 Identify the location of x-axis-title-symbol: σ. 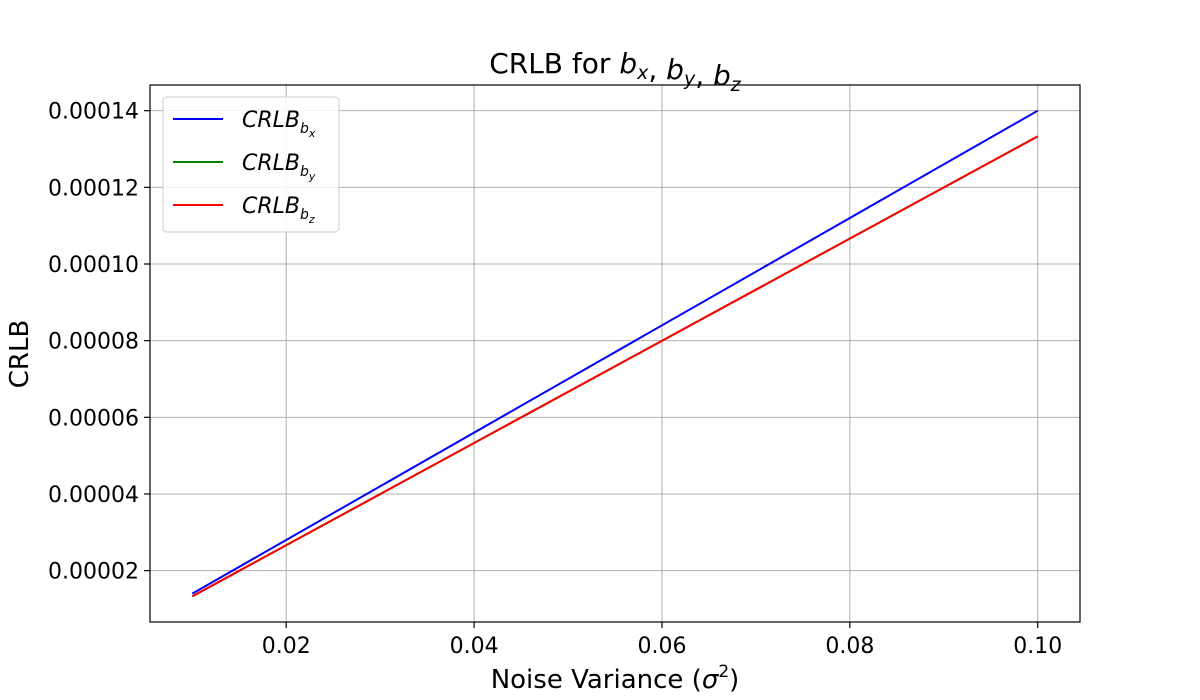
(711, 680).